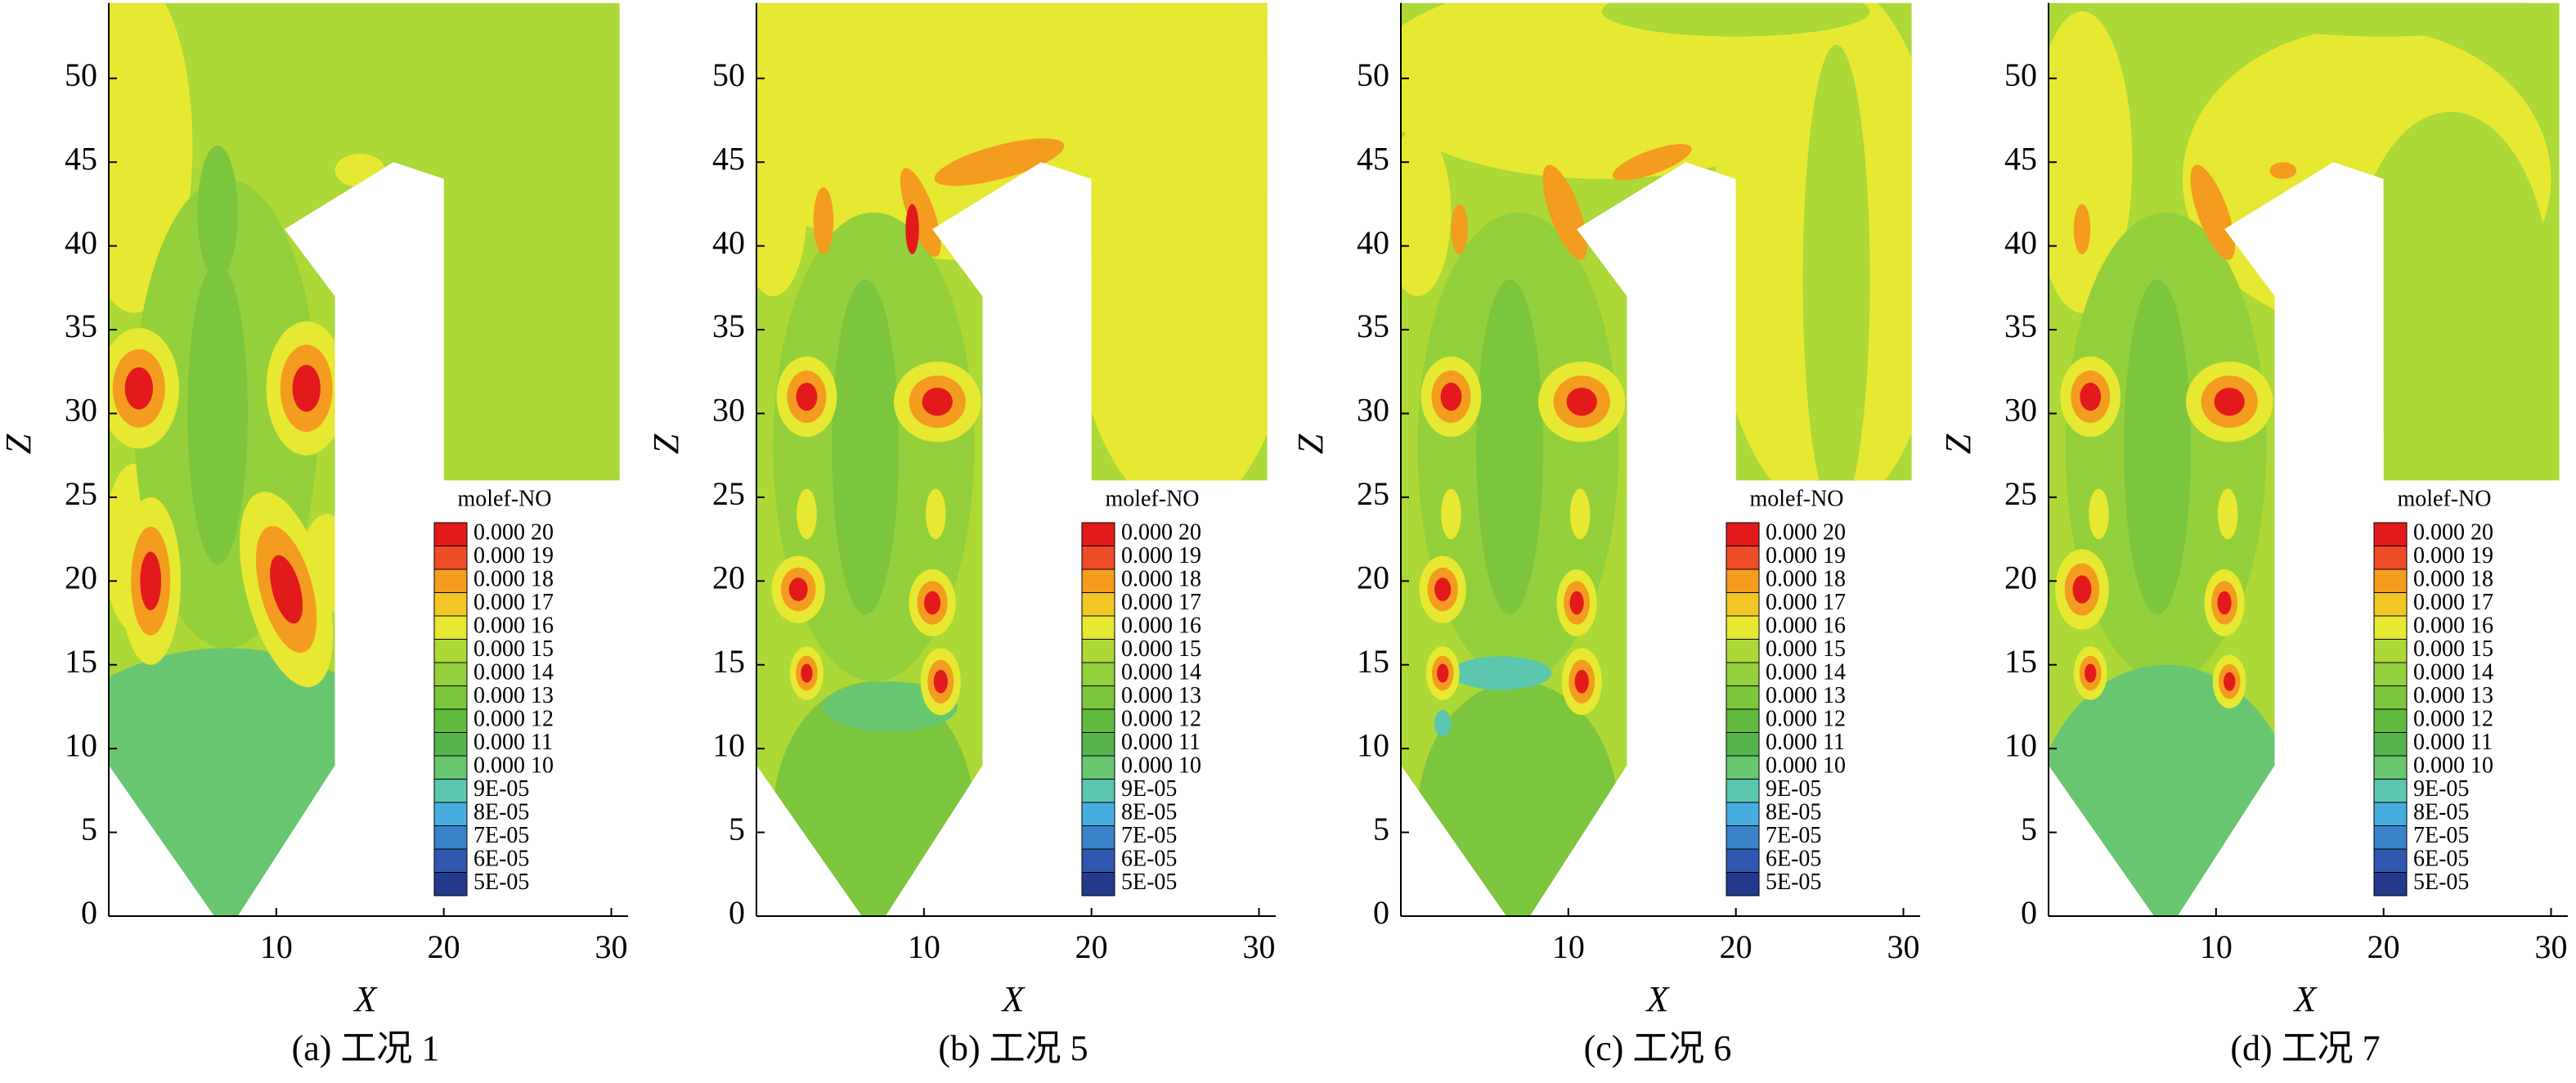 This screenshot has width=2576, height=1083. What do you see at coordinates (1161, 625) in the screenshot?
I see `legend-label: 0.000 16` at bounding box center [1161, 625].